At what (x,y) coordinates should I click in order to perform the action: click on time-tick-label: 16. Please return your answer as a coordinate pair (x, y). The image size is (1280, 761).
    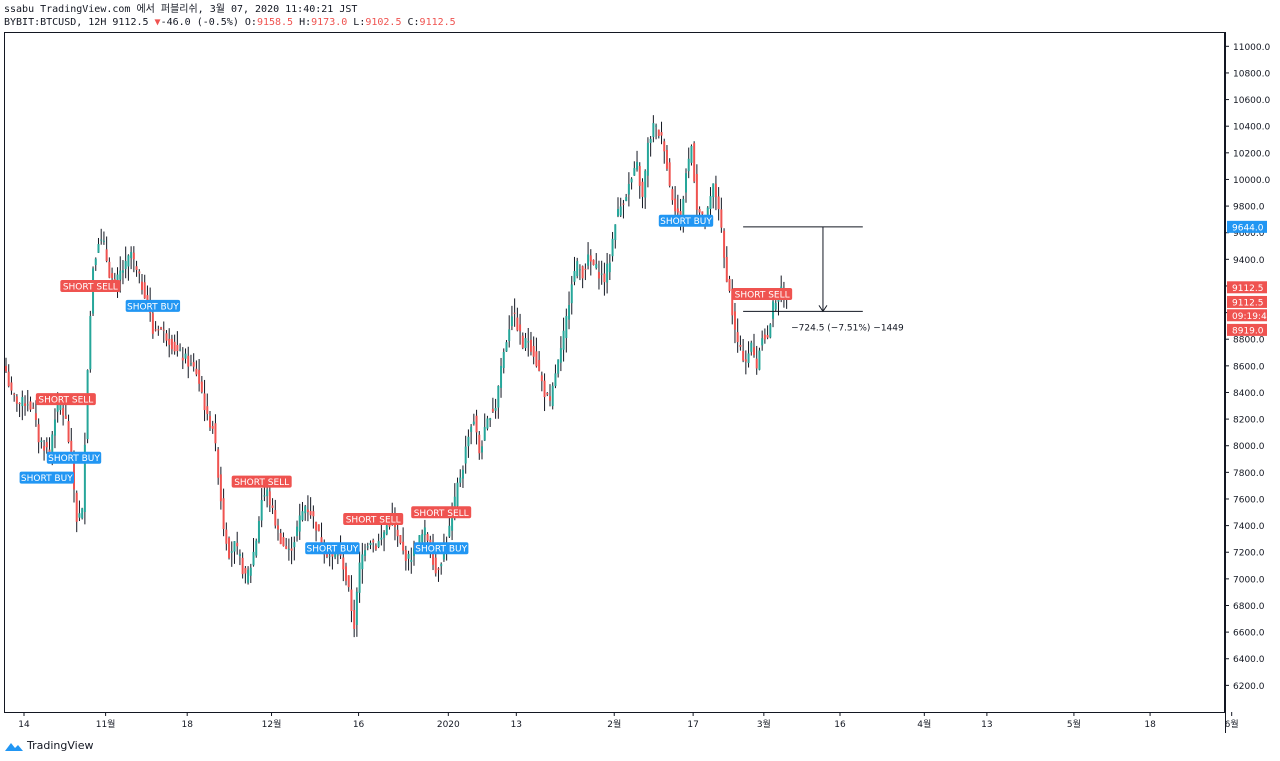
    Looking at the image, I should click on (359, 725).